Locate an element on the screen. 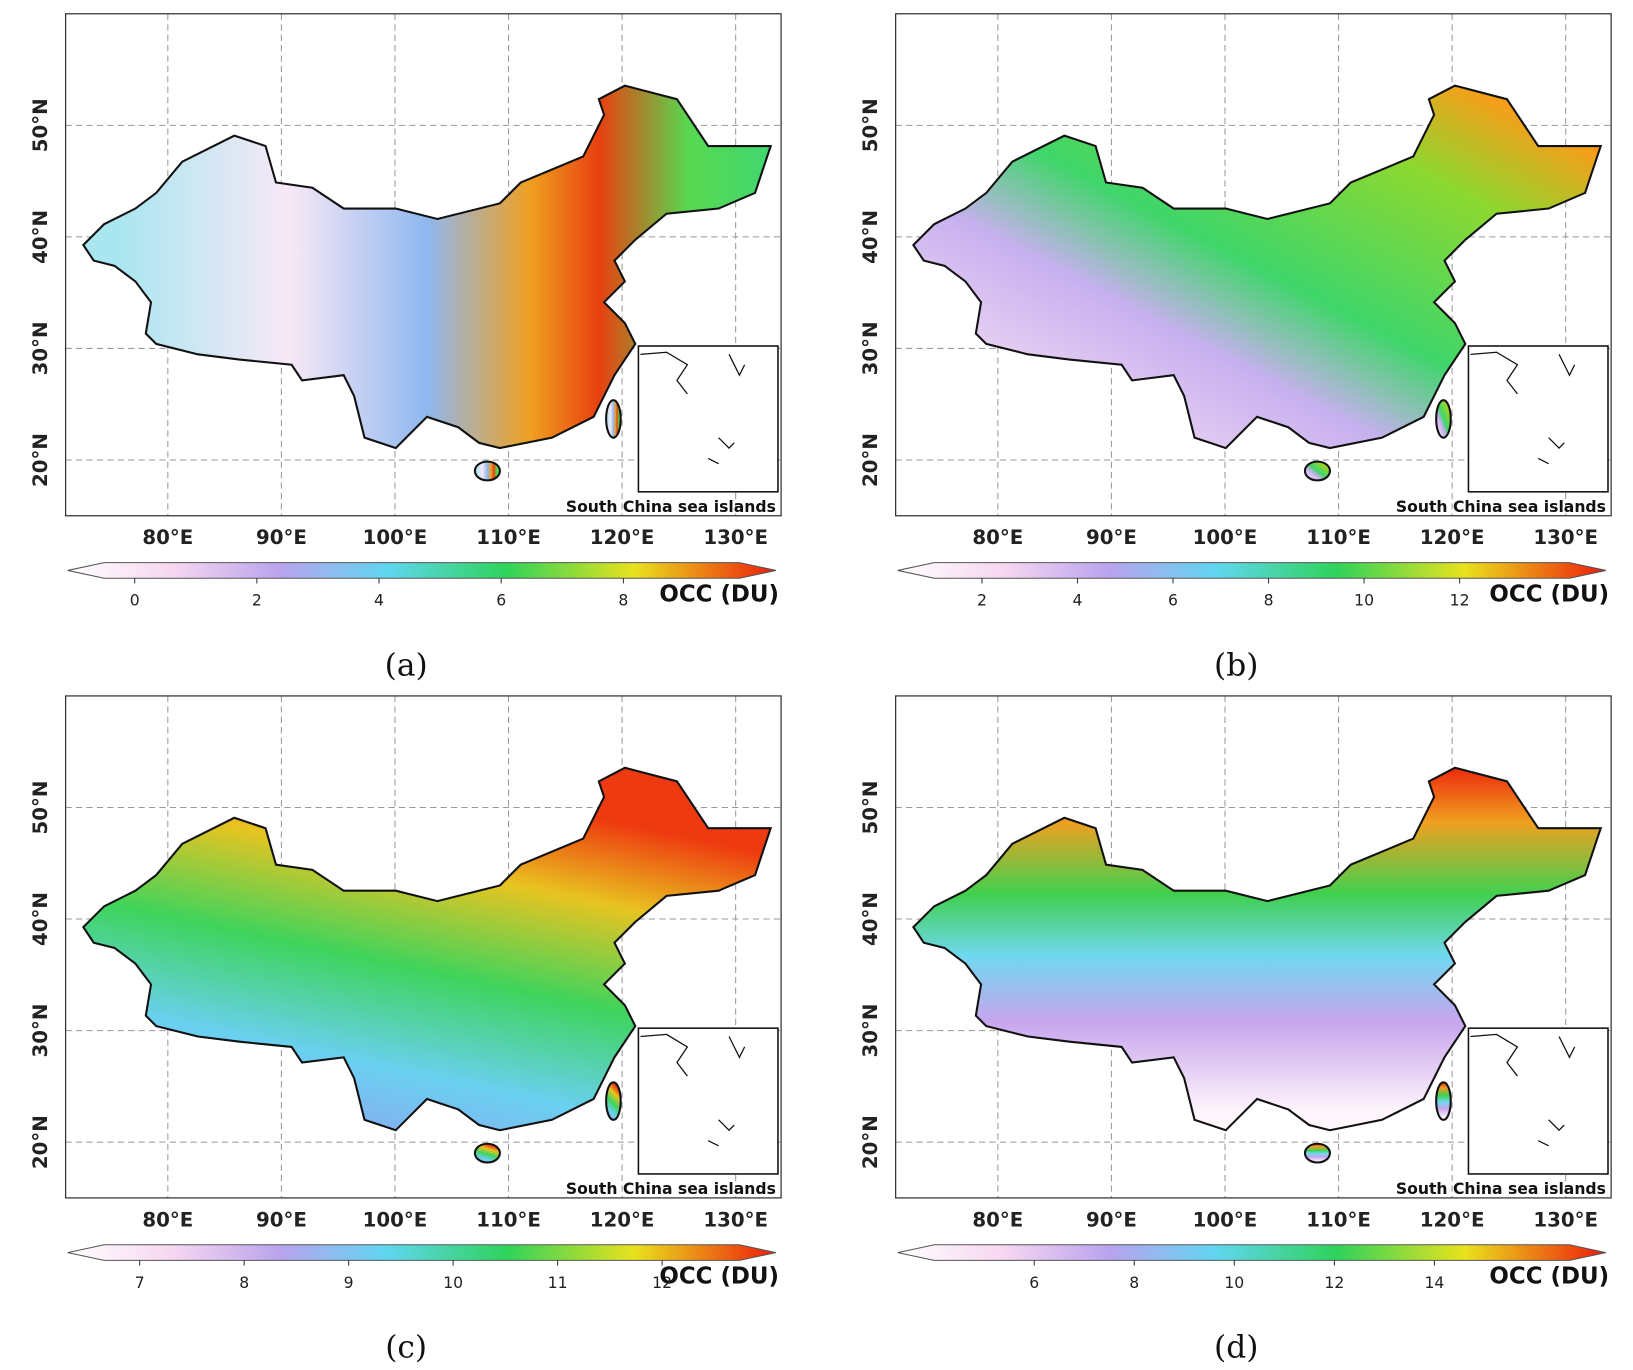 The image size is (1633, 1370). panel-label: (c) is located at coordinates (406, 1347).